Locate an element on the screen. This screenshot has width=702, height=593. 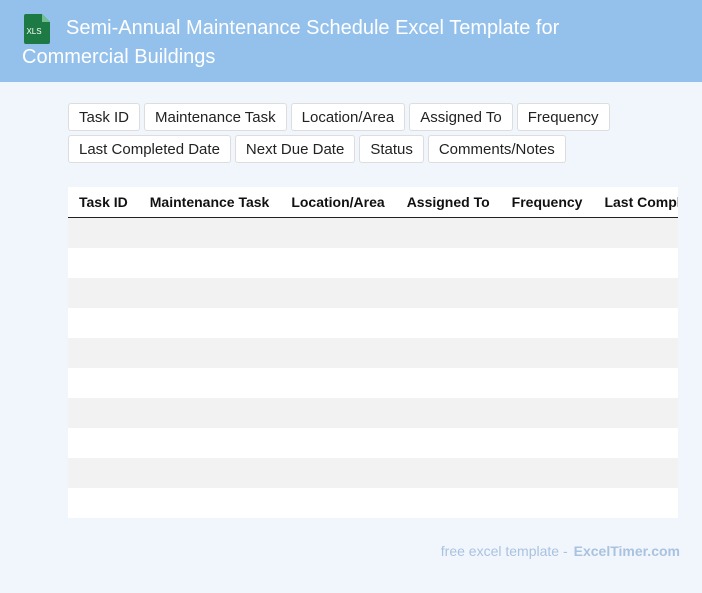
footer-link: ExcelTimer.com is located at coordinates (626, 551).